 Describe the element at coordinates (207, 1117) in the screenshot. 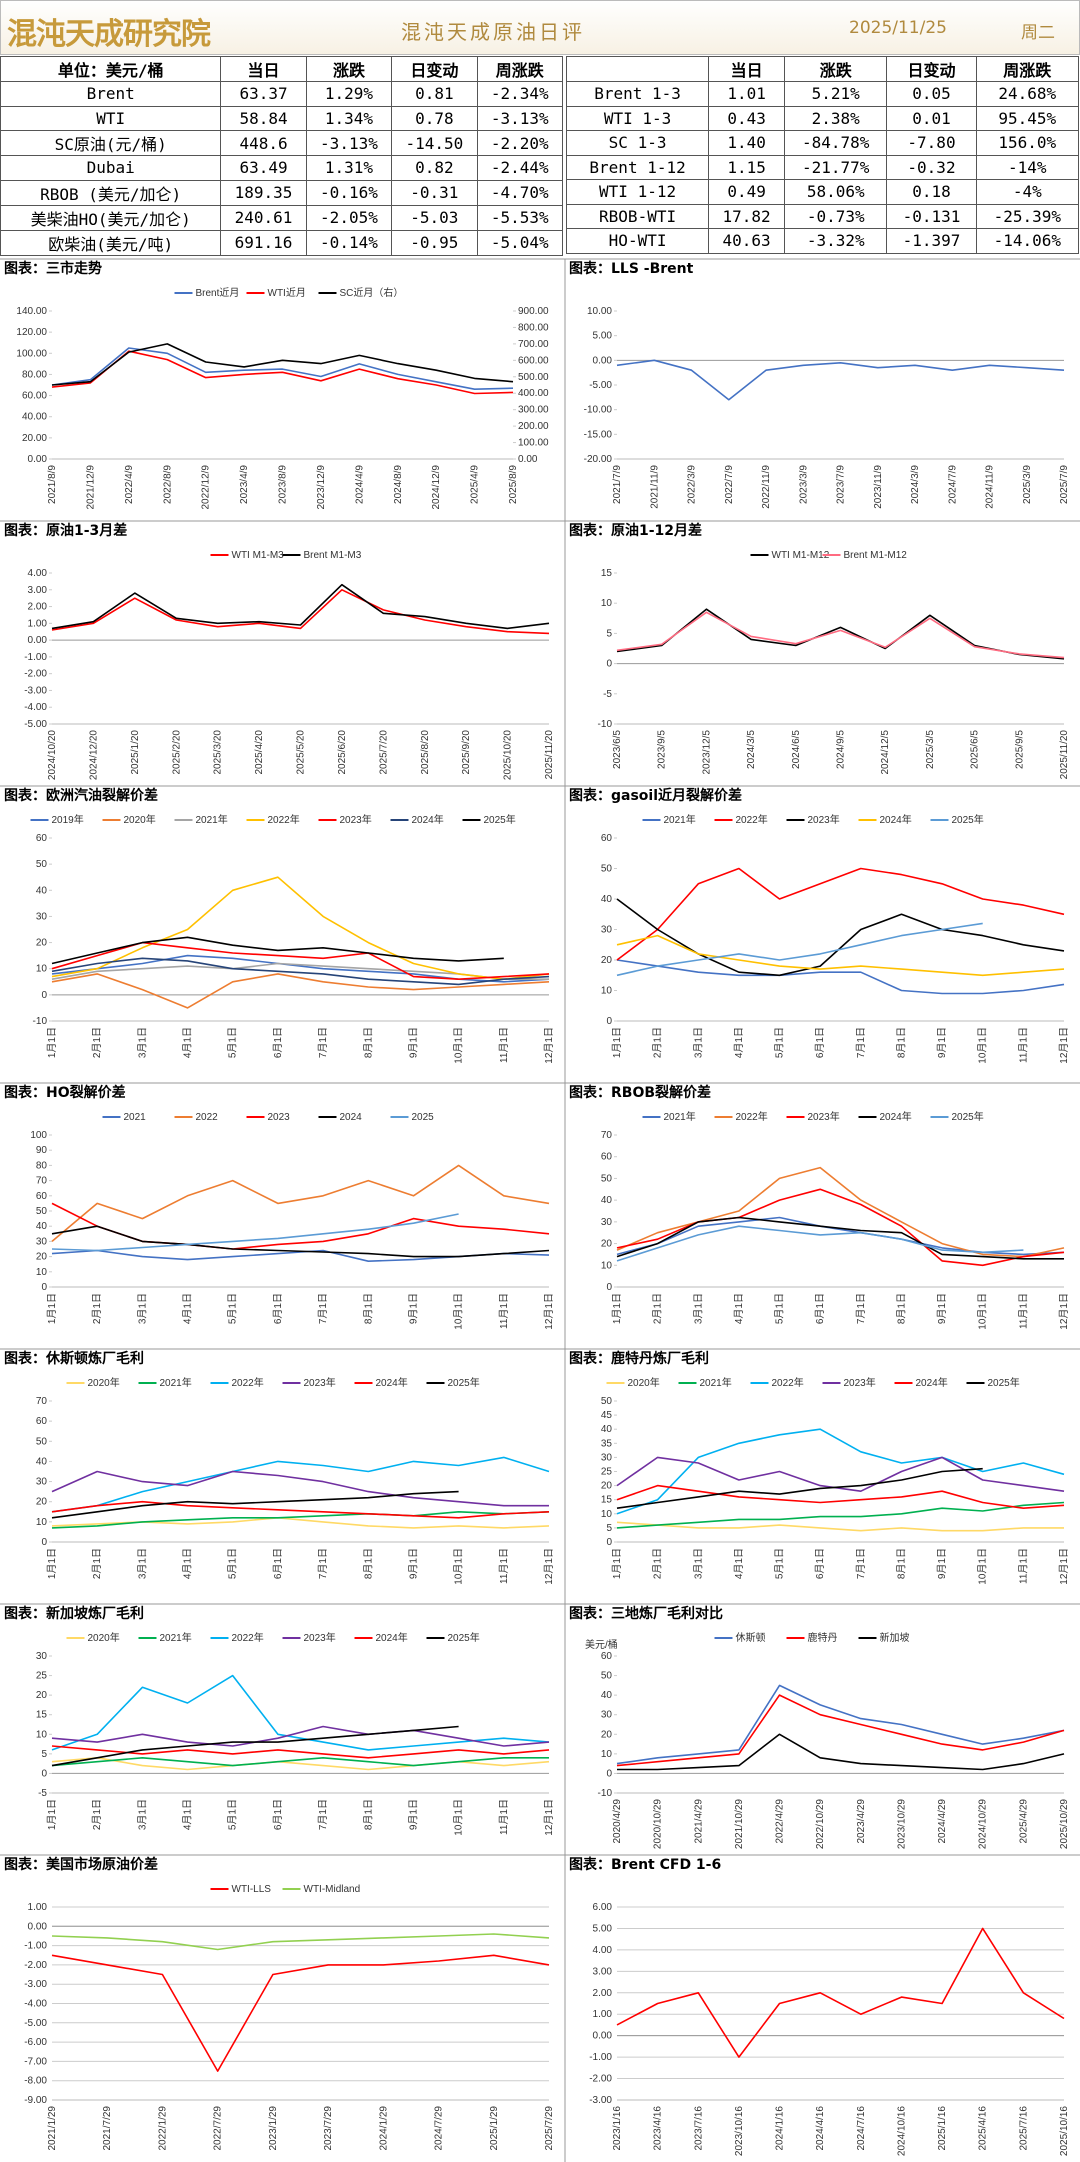

I see `legend-label: 2022` at that location.